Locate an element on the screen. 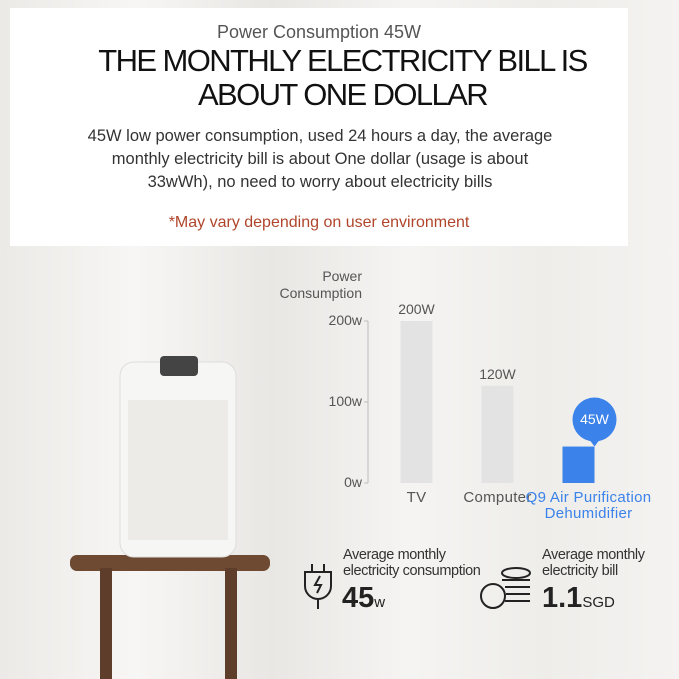  stat-label: Average monthly electricity consumption is located at coordinates (412, 563).